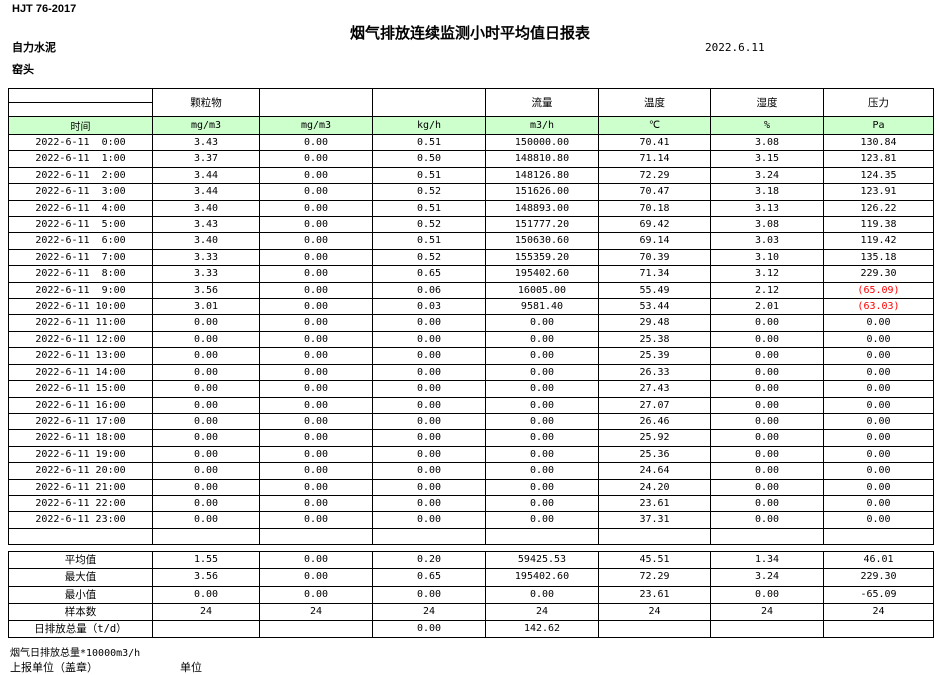 Image resolution: width=940 pixels, height=675 pixels. What do you see at coordinates (80, 629) in the screenshot?
I see `cell: 日排放总量（t/d）` at bounding box center [80, 629].